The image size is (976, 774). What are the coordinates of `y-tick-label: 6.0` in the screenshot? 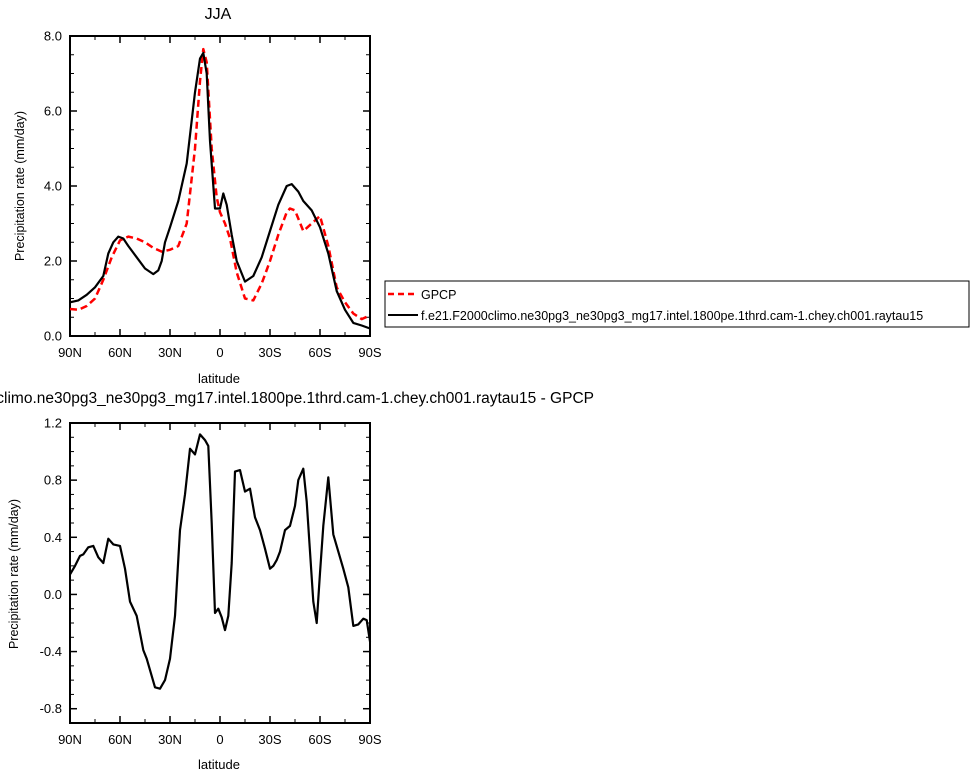 It's located at (53, 111).